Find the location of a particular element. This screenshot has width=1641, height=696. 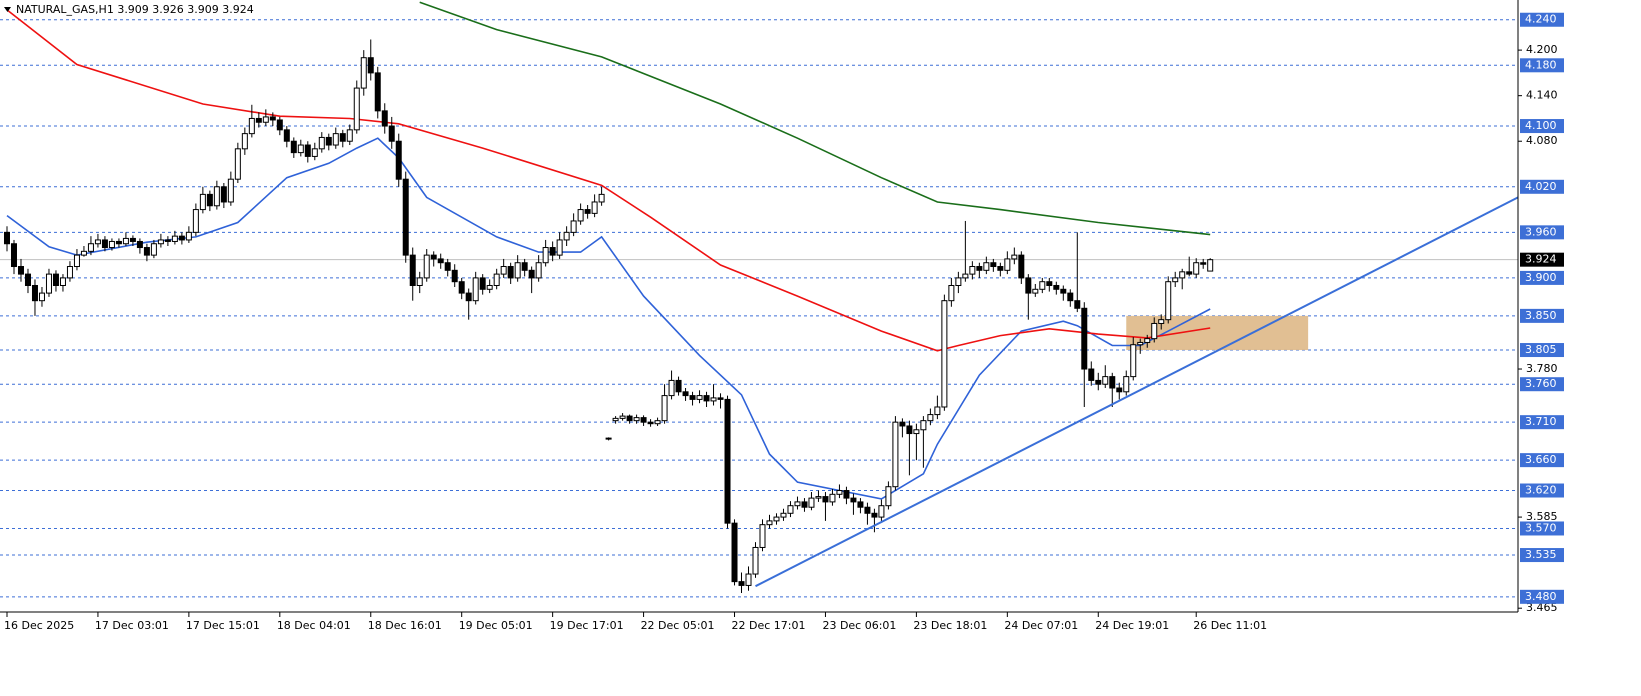

level-label: 4.020 is located at coordinates (1541, 186).